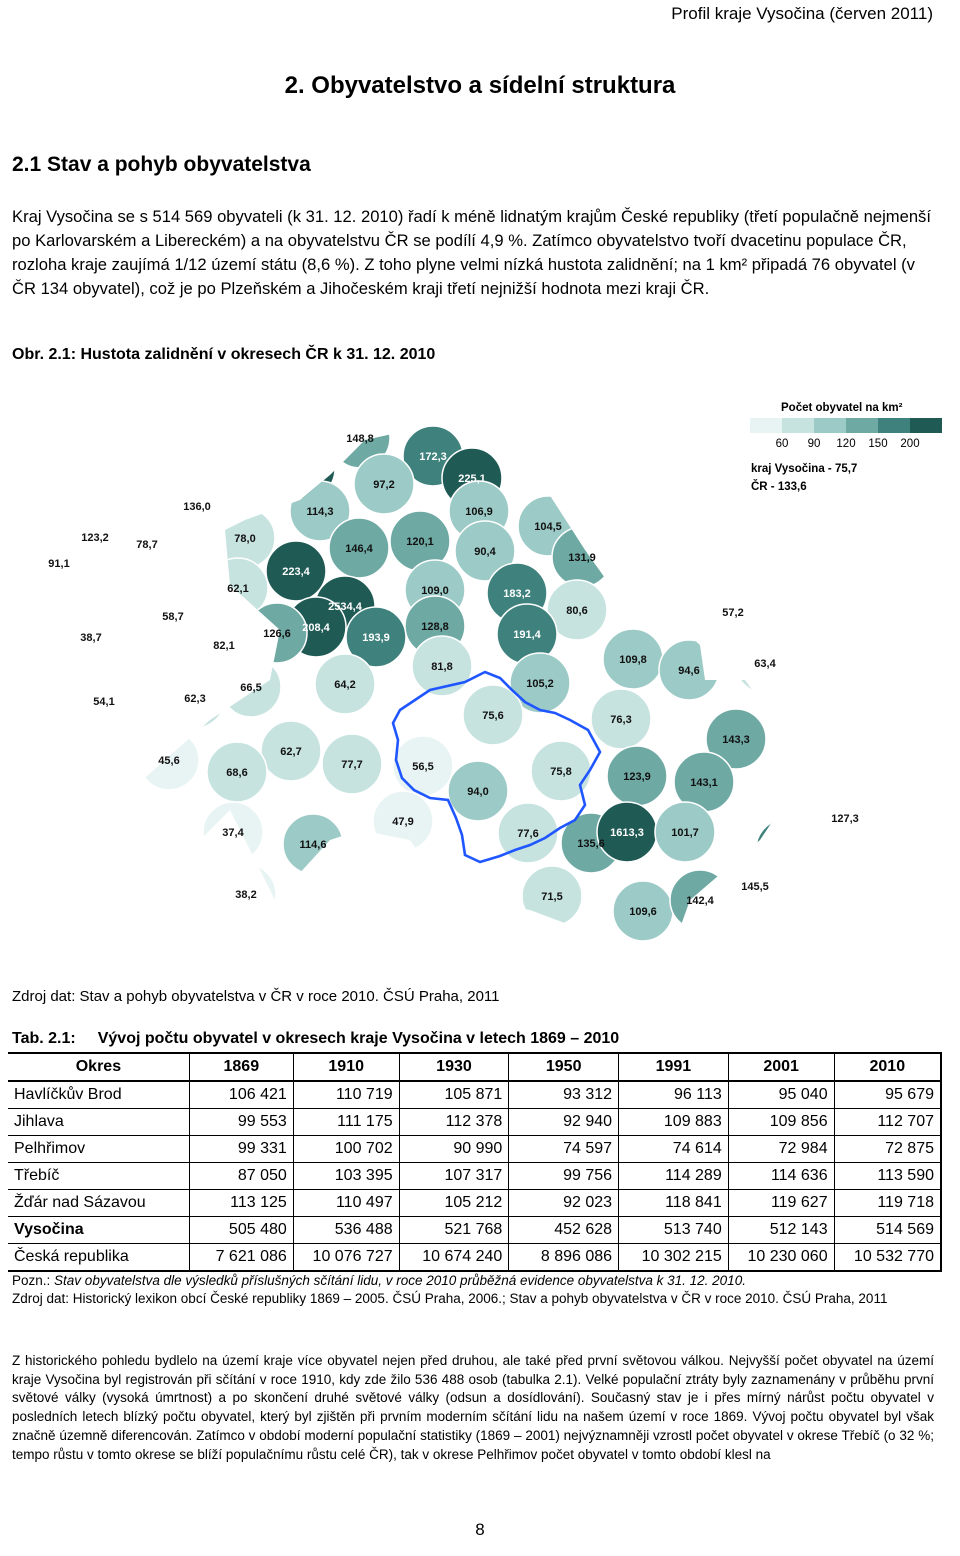 The height and width of the screenshot is (1556, 960). Describe the element at coordinates (564, 1176) in the screenshot. I see `population-cell: 99 756` at that location.